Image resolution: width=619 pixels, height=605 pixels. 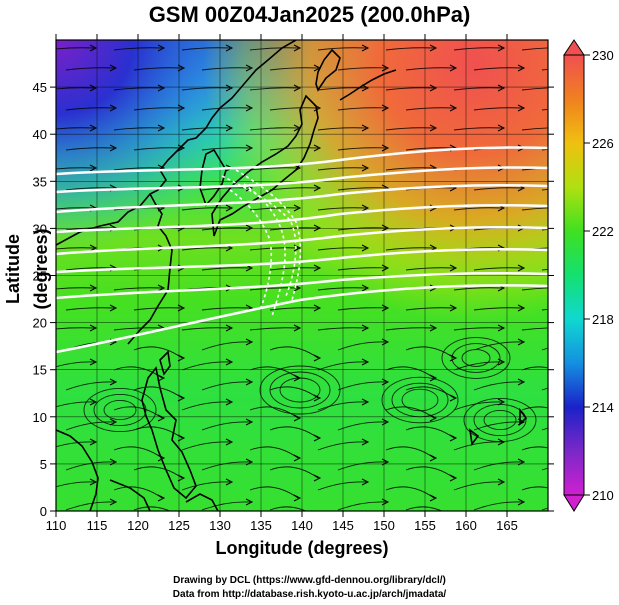 I want to click on y-tick-label: 30, so click(x=40, y=228).